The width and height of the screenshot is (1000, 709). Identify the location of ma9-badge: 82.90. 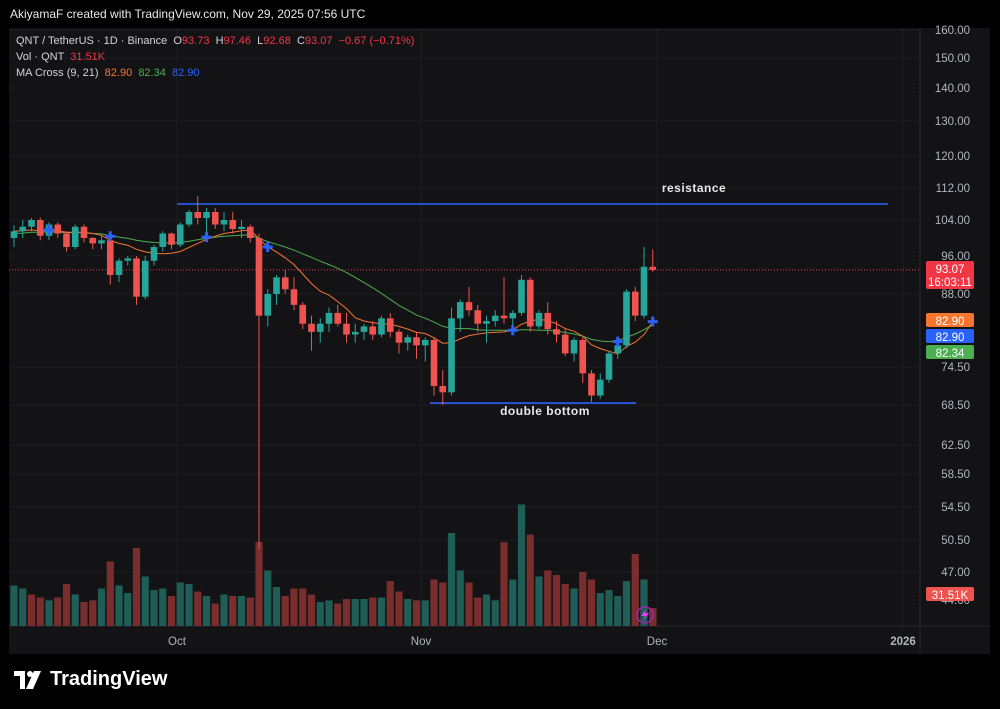
(950, 320).